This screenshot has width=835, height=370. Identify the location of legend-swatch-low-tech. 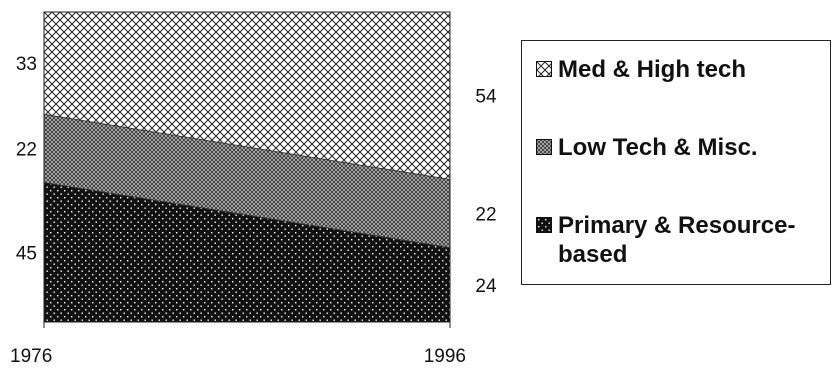
(544, 147).